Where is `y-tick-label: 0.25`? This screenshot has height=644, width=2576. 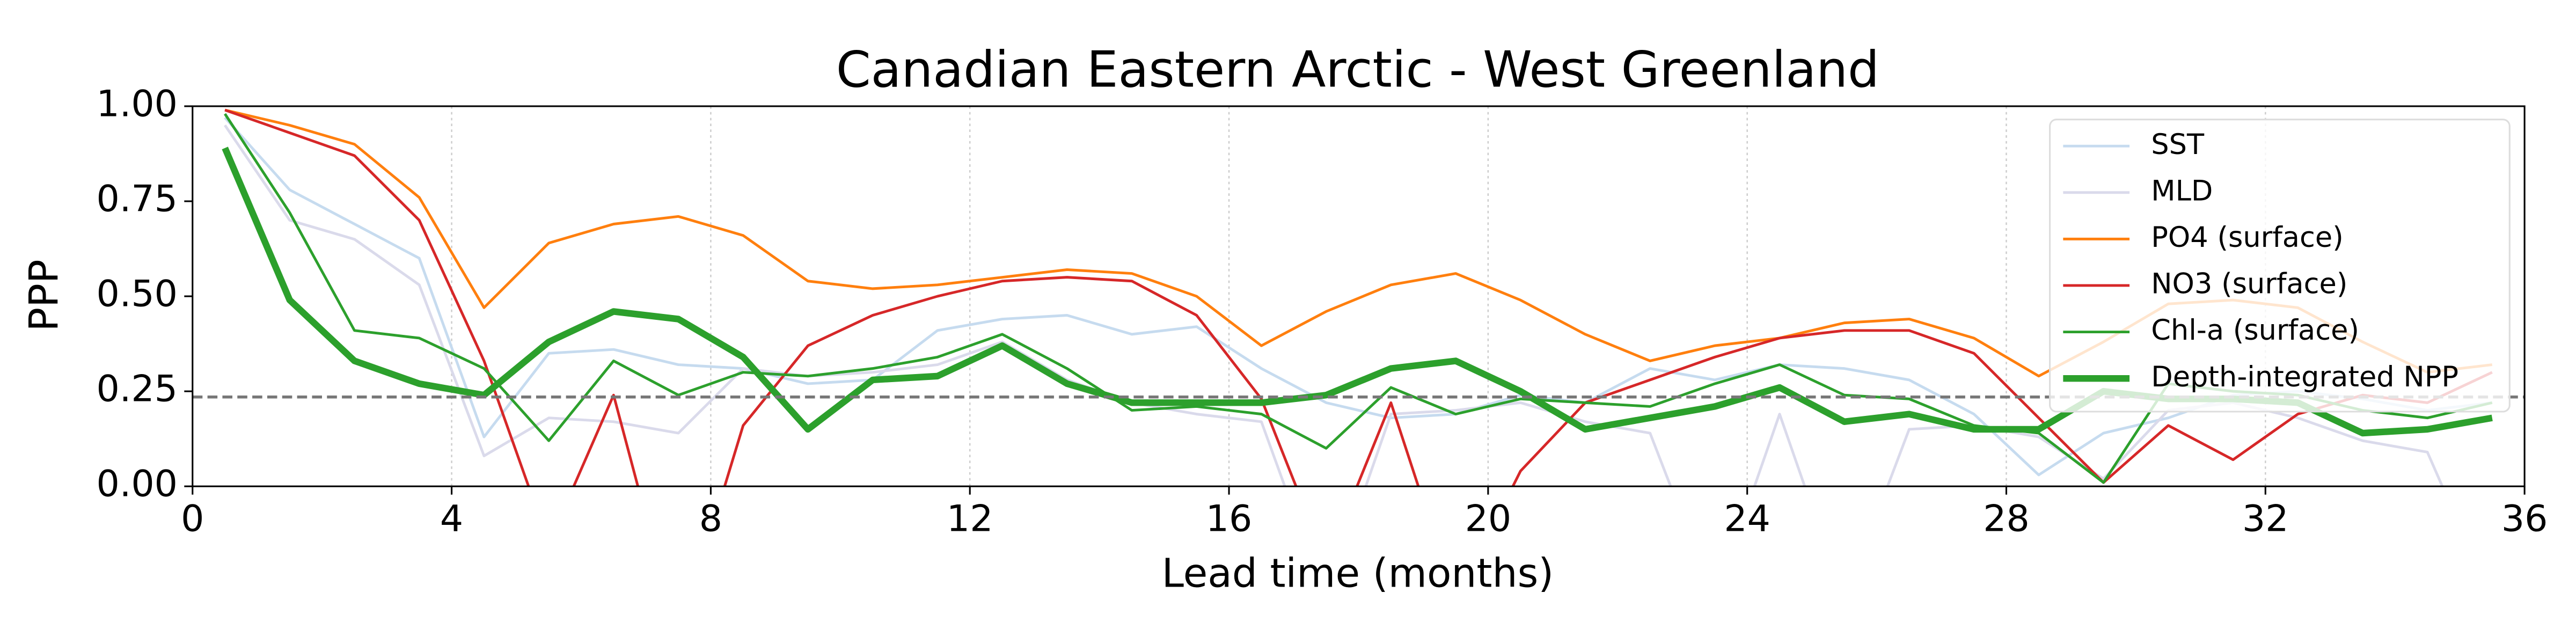
y-tick-label: 0.25 is located at coordinates (136, 389).